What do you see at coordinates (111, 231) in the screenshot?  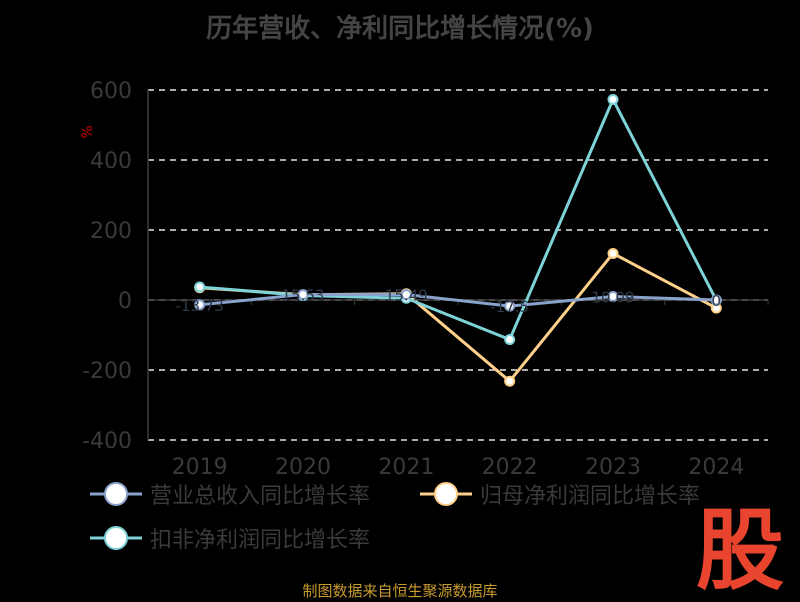 I see `y-tick-label: 200` at bounding box center [111, 231].